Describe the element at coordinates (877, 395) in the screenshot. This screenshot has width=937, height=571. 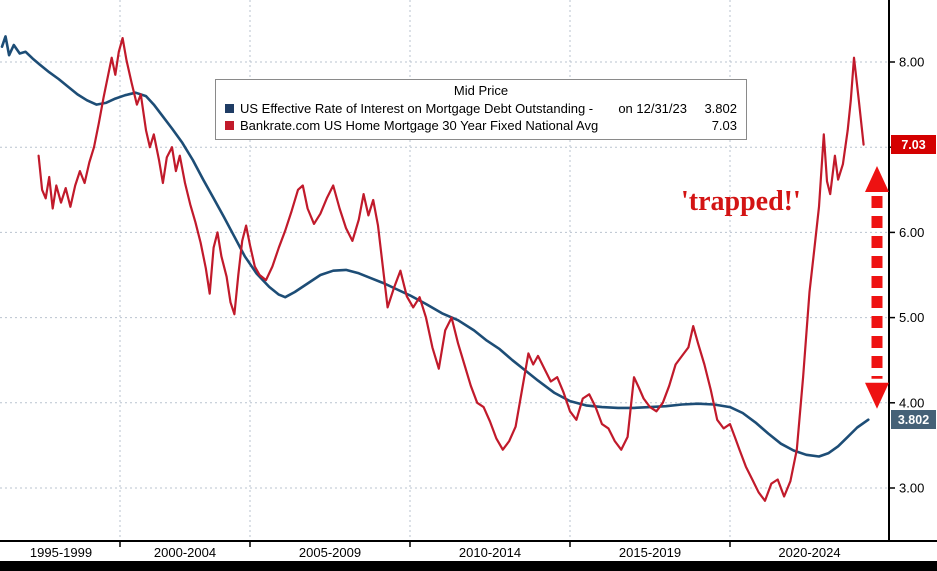
I see `arrow-head-down-icon` at that location.